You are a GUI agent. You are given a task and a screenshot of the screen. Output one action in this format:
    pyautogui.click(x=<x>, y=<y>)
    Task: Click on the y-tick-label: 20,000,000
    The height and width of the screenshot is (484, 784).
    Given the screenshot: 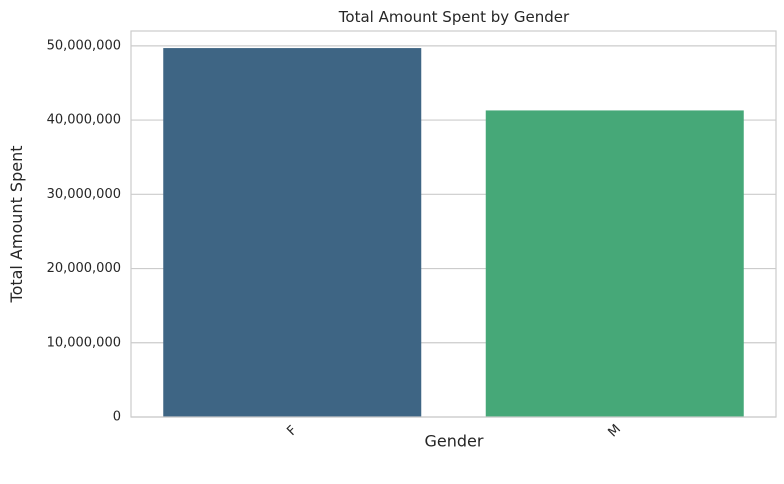 What is the action you would take?
    pyautogui.click(x=84, y=268)
    